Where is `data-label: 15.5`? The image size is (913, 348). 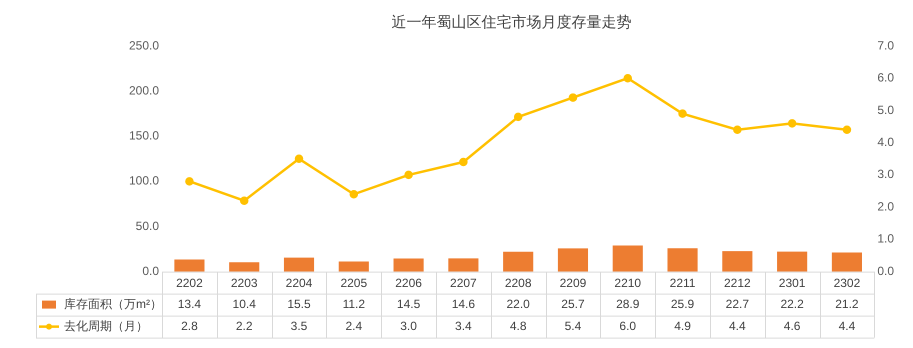
data-label: 15.5 is located at coordinates (299, 303).